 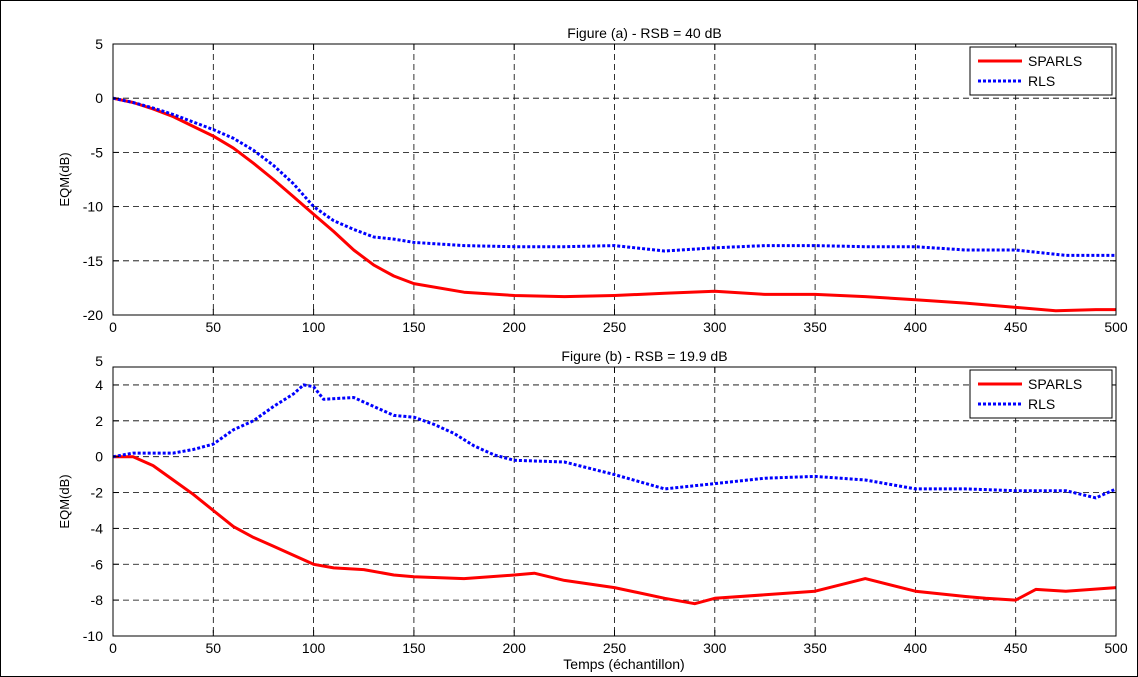 I want to click on y-tick-label: -15, so click(x=93, y=261).